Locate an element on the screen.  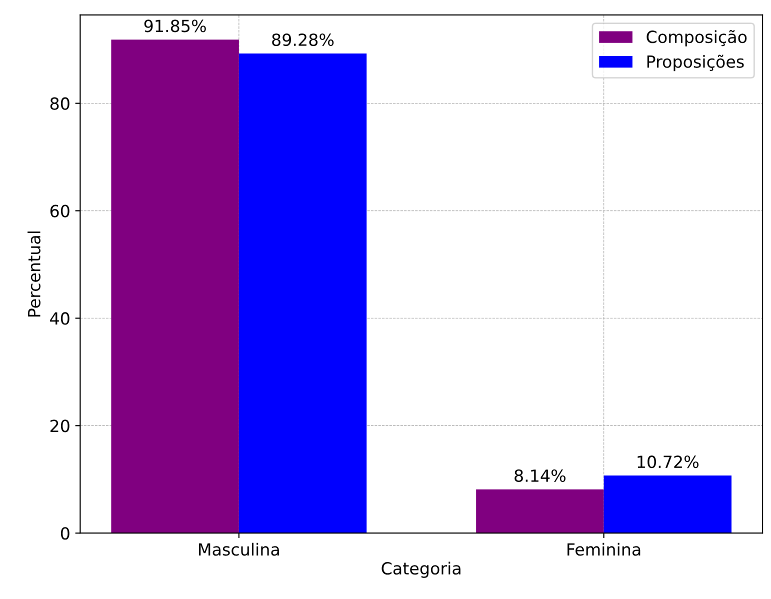
x-tick-label: Masculina is located at coordinates (239, 549).